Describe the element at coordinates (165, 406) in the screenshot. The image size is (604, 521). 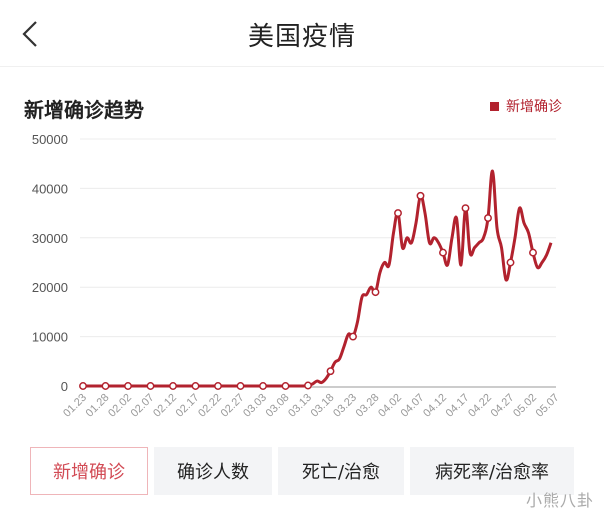
I see `x-tick-label: 02.12` at that location.